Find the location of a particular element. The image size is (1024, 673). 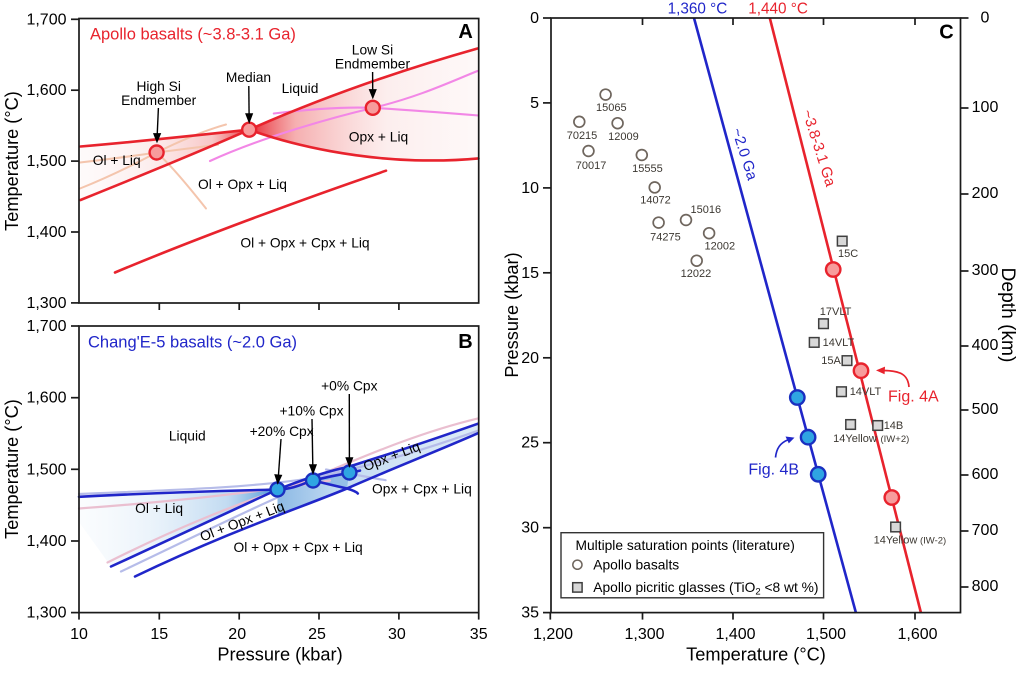

svg-text: Ol + Opx + Liq is located at coordinates (242, 184).